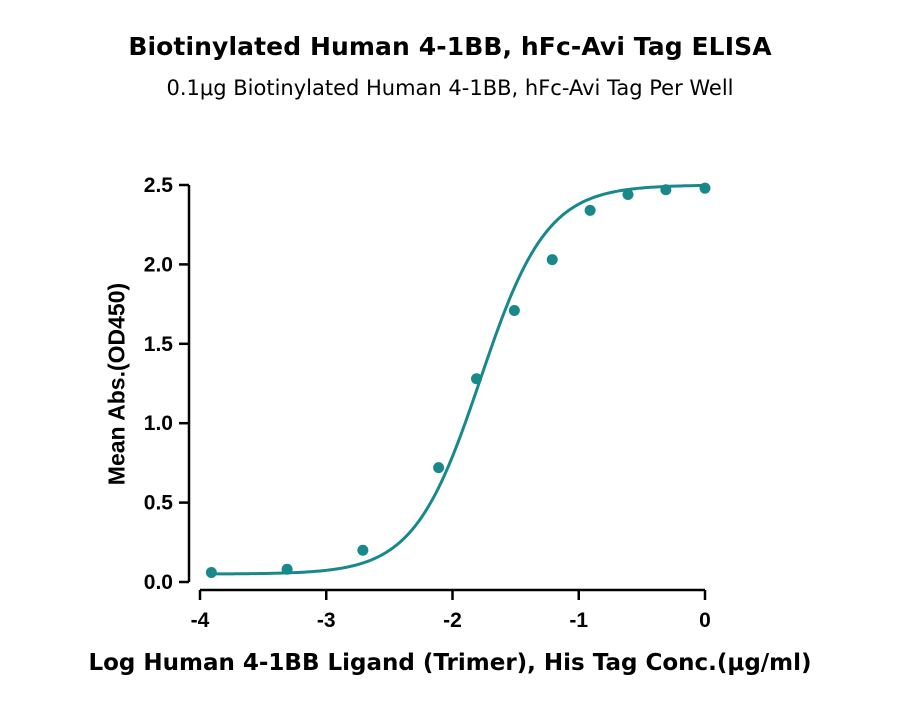 The image size is (900, 714). What do you see at coordinates (158, 582) in the screenshot?
I see `y-tick-label: 0.0` at bounding box center [158, 582].